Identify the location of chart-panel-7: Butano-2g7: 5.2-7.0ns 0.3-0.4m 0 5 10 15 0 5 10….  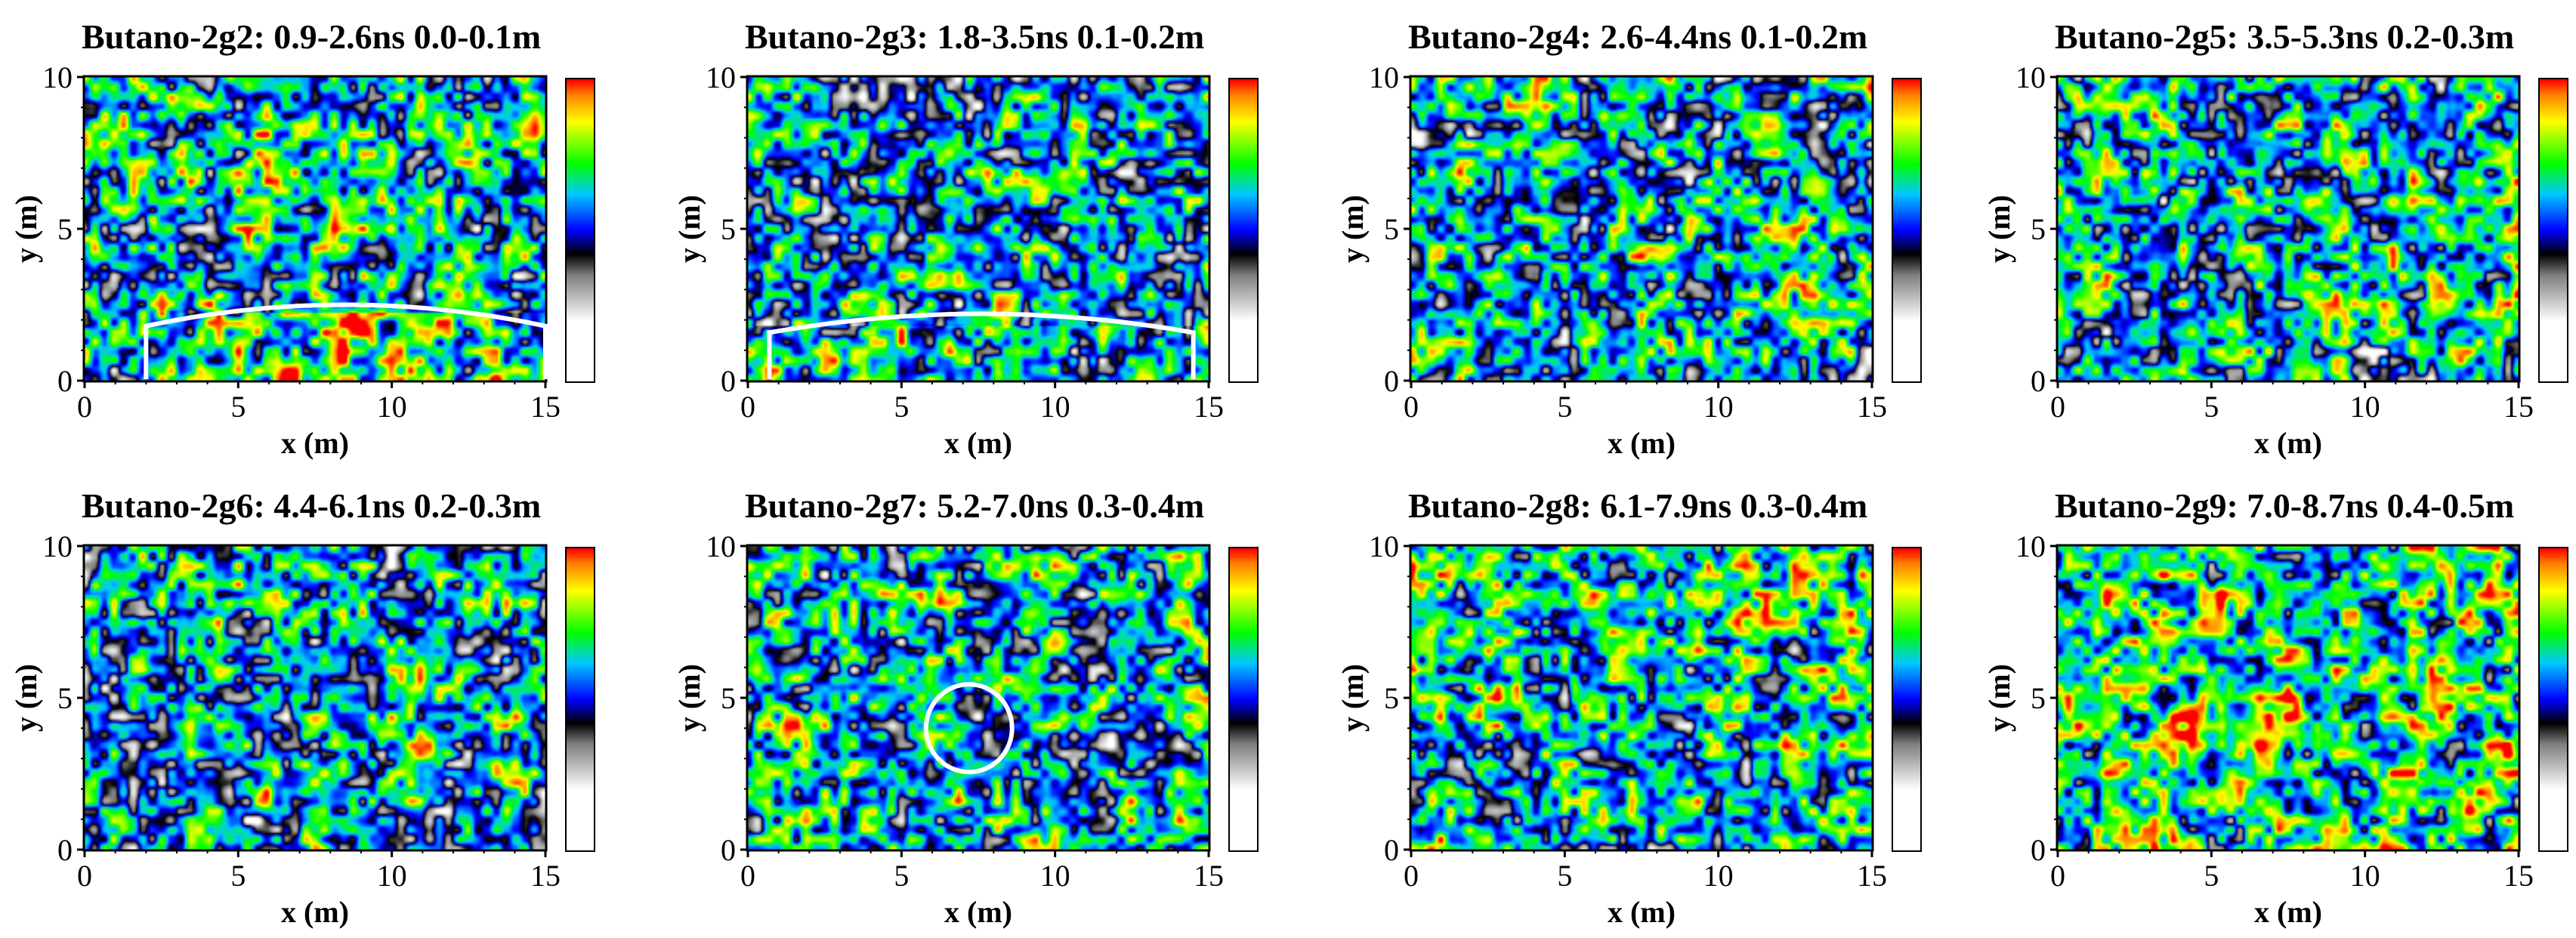
(985, 703).